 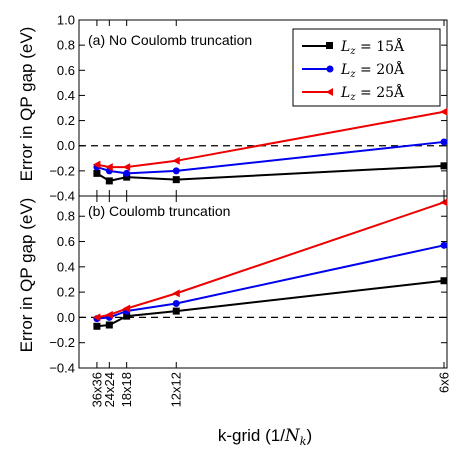 I want to click on panel-a-title: (a) No Coulomb truncation, so click(x=170, y=40).